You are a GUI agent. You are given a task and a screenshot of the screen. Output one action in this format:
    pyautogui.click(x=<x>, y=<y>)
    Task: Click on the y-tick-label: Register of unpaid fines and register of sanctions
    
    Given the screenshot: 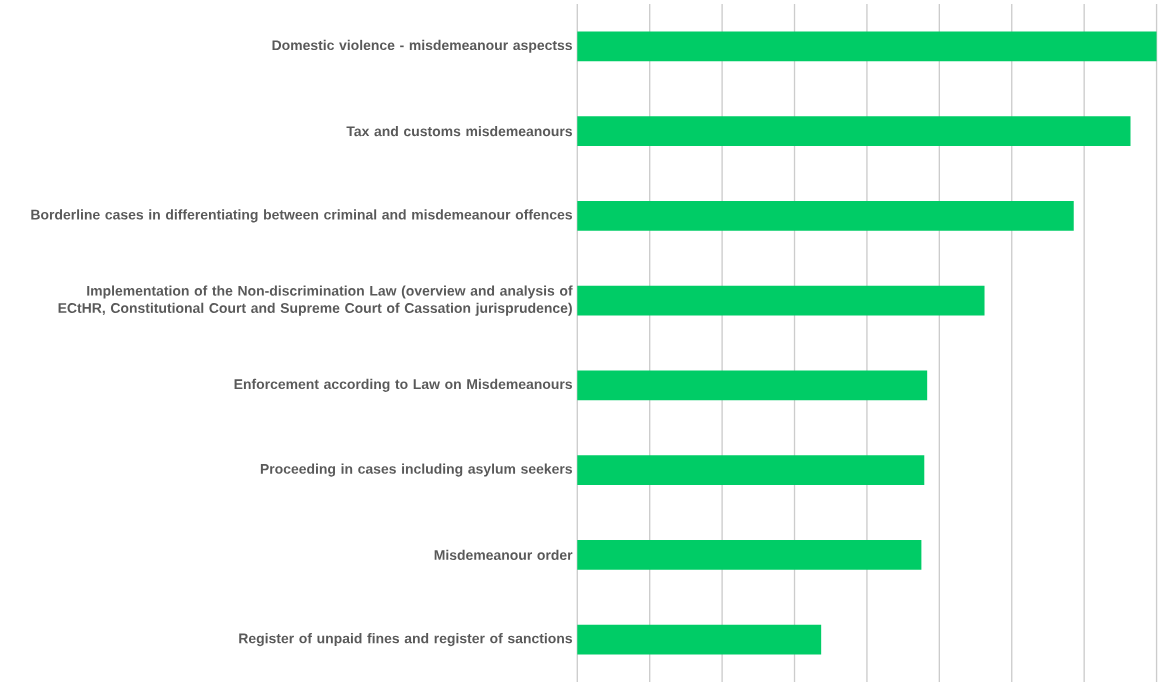 What is the action you would take?
    pyautogui.click(x=406, y=640)
    